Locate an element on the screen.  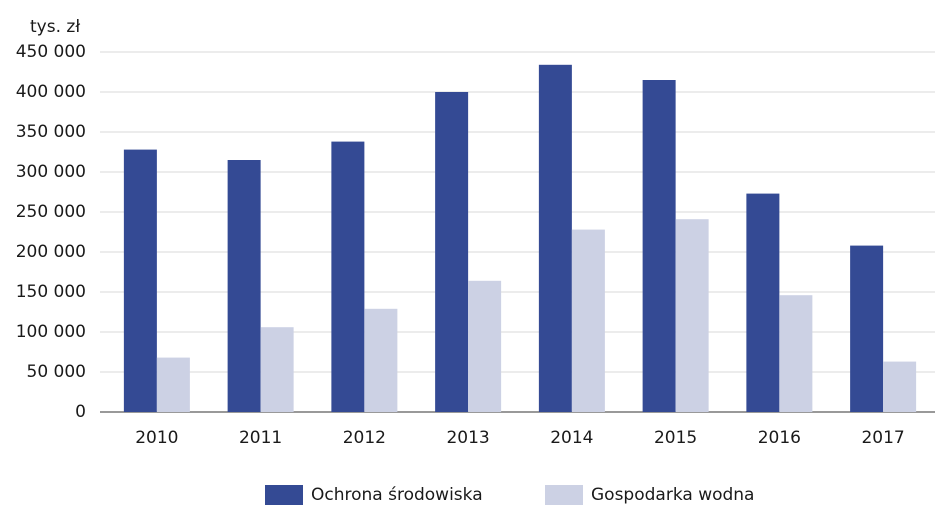
y-tick-label: 250 000 is located at coordinates (51, 212).